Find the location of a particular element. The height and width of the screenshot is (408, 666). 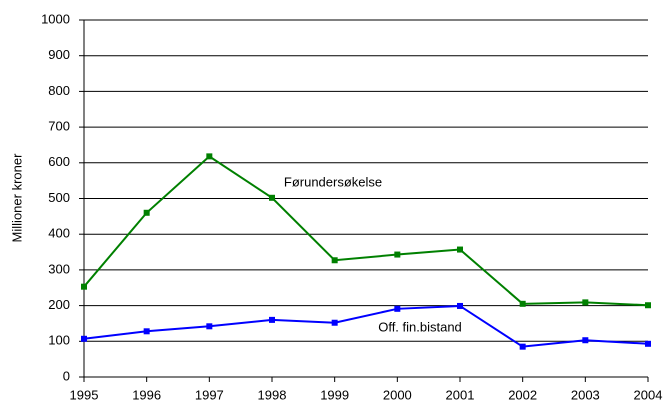

x-tick-label: 1997 is located at coordinates (209, 394).